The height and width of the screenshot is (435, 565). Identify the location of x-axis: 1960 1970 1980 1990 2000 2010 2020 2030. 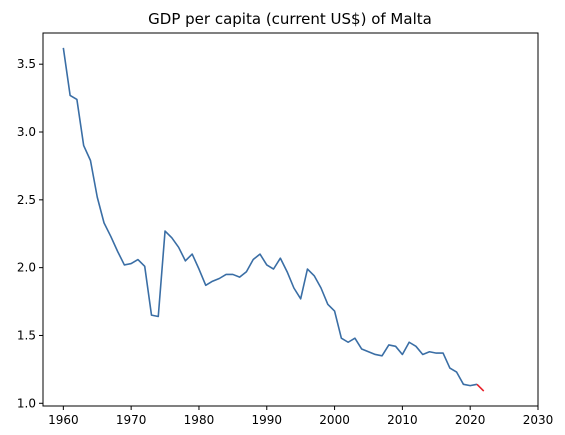
(300, 416).